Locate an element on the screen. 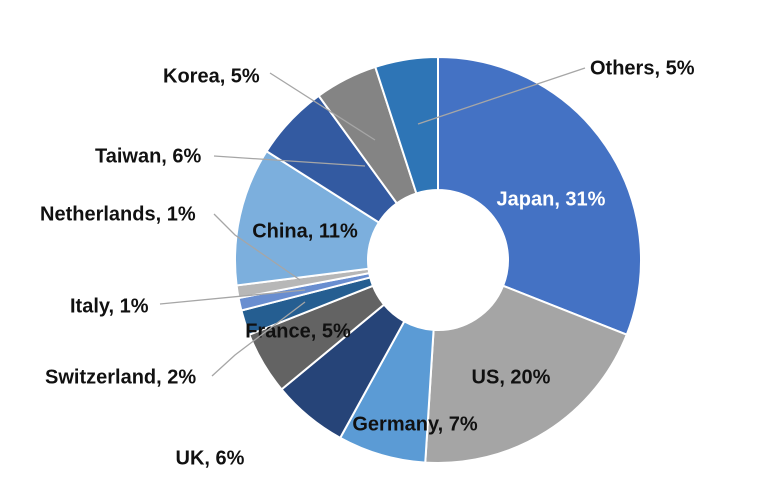 The image size is (768, 500). data-label: Netherlands, 1% is located at coordinates (118, 214).